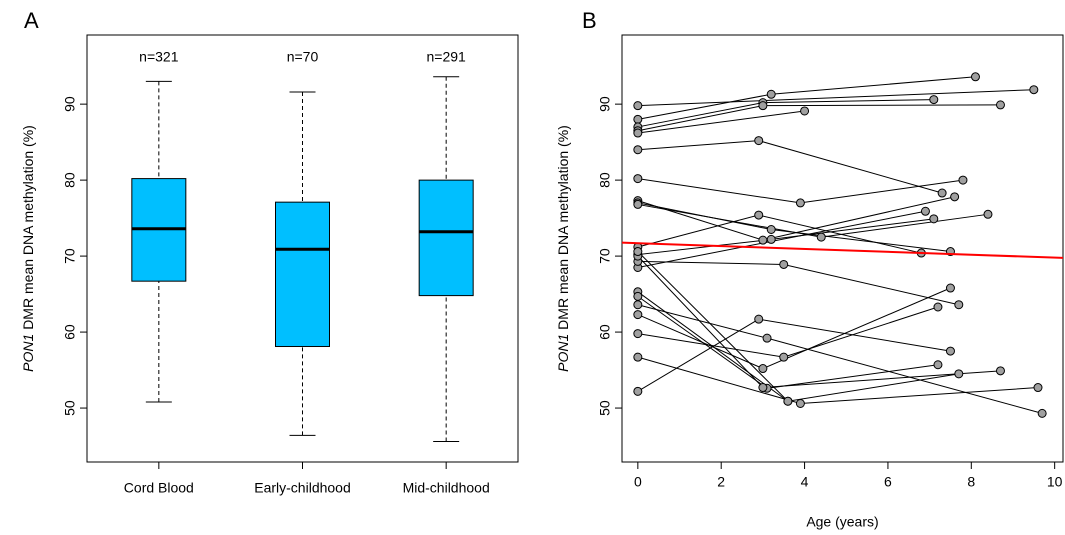 The height and width of the screenshot is (535, 1065). What do you see at coordinates (638, 482) in the screenshot?
I see `x-tick-label: 0` at bounding box center [638, 482].